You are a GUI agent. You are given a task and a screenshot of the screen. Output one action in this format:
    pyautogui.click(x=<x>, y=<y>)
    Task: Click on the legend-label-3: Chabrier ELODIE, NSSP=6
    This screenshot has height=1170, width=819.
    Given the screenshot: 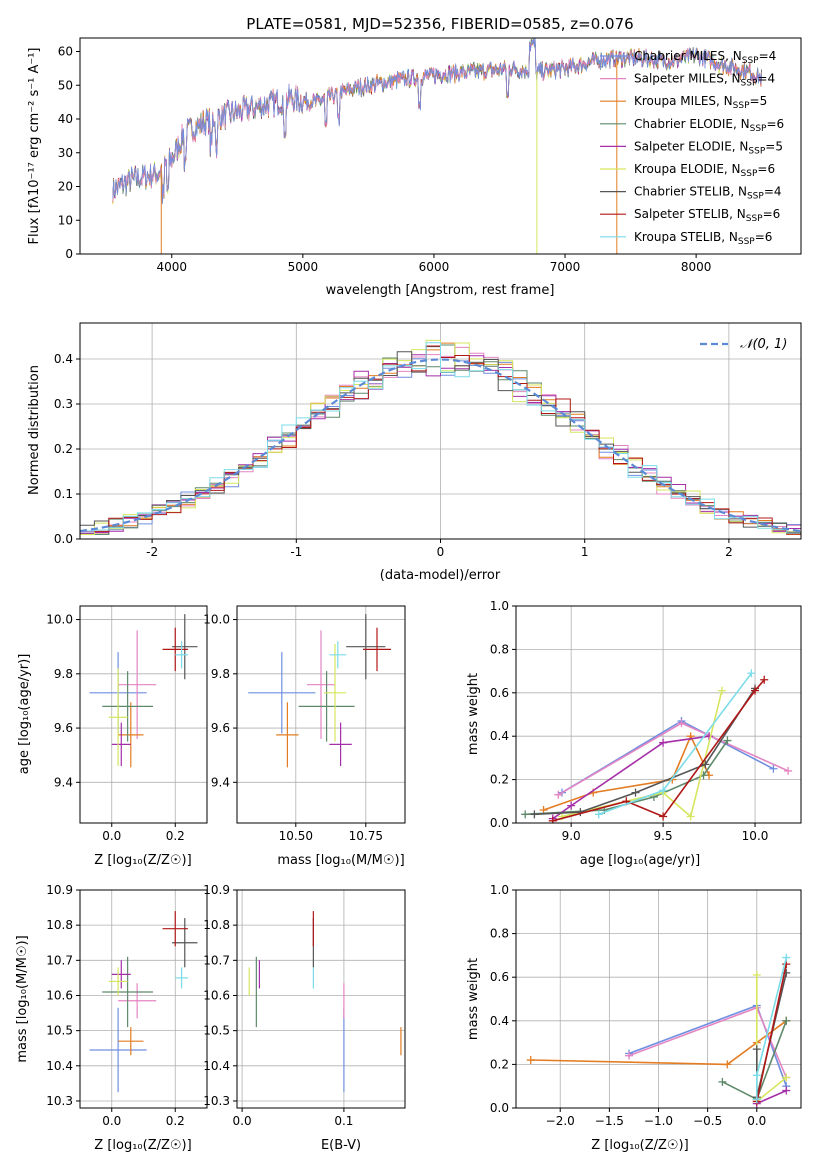 What is the action you would take?
    pyautogui.click(x=709, y=125)
    